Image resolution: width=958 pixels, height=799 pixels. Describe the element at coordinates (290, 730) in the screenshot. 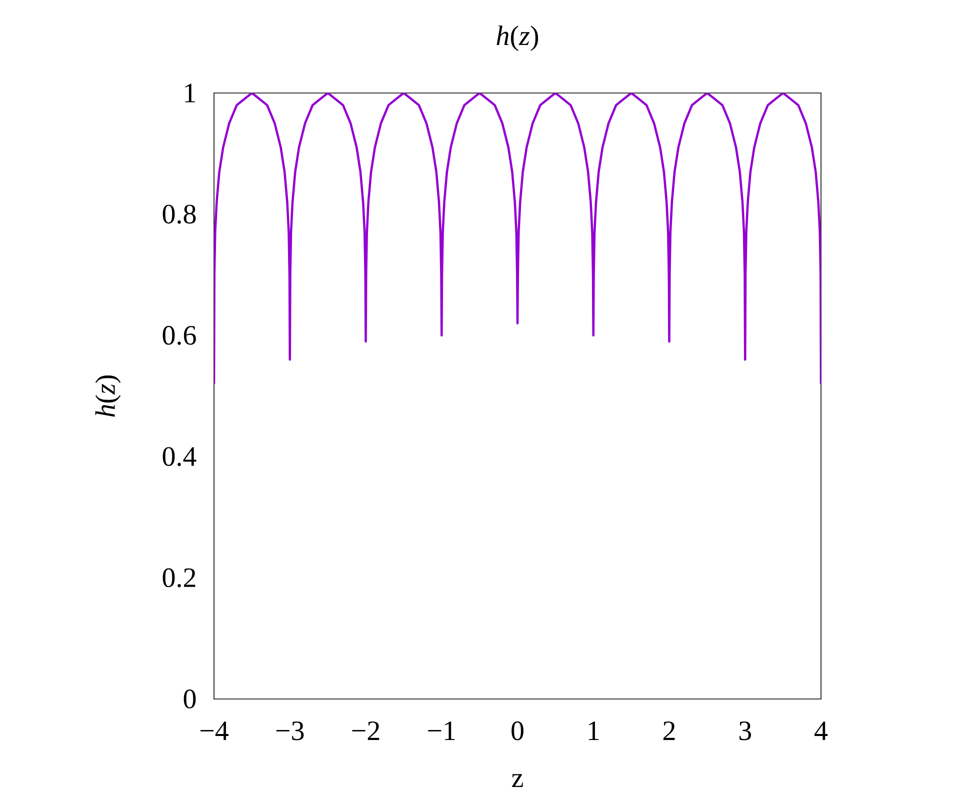

I see `x-tick-label: −3` at that location.